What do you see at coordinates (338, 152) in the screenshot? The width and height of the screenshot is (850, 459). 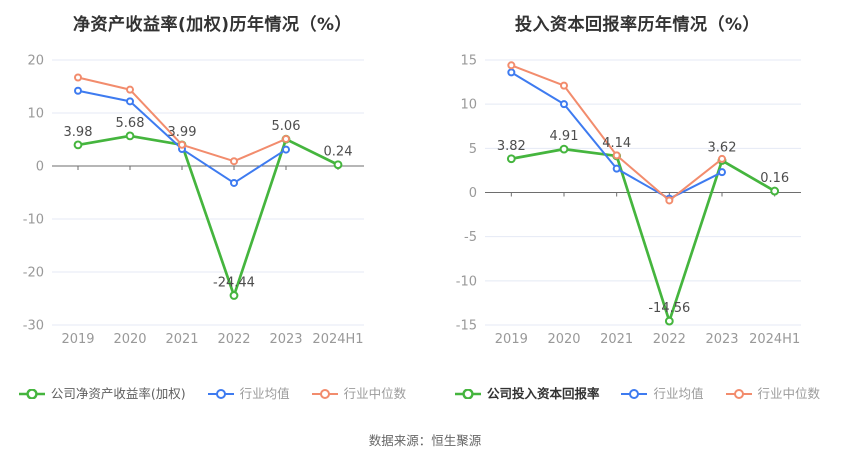 I see `svg-text: 0.24` at bounding box center [338, 152].